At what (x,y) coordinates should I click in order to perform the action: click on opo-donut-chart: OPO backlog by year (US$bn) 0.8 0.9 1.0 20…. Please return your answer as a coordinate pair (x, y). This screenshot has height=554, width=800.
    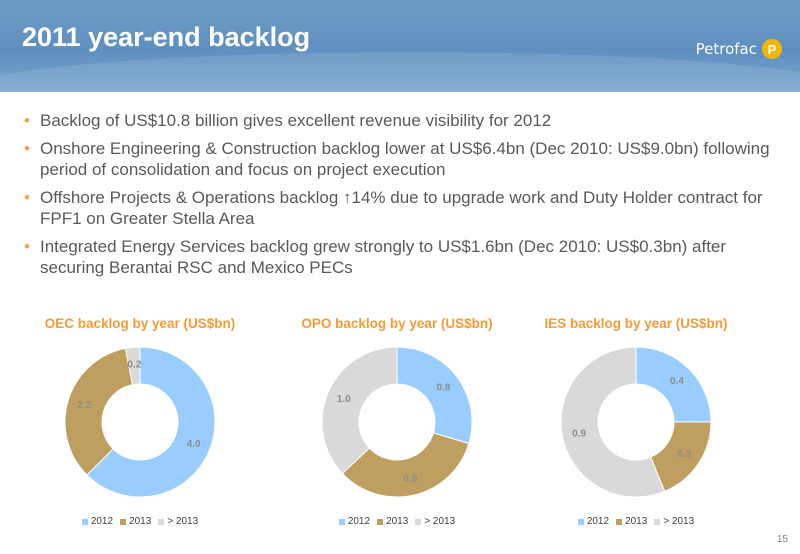
    Looking at the image, I should click on (397, 426).